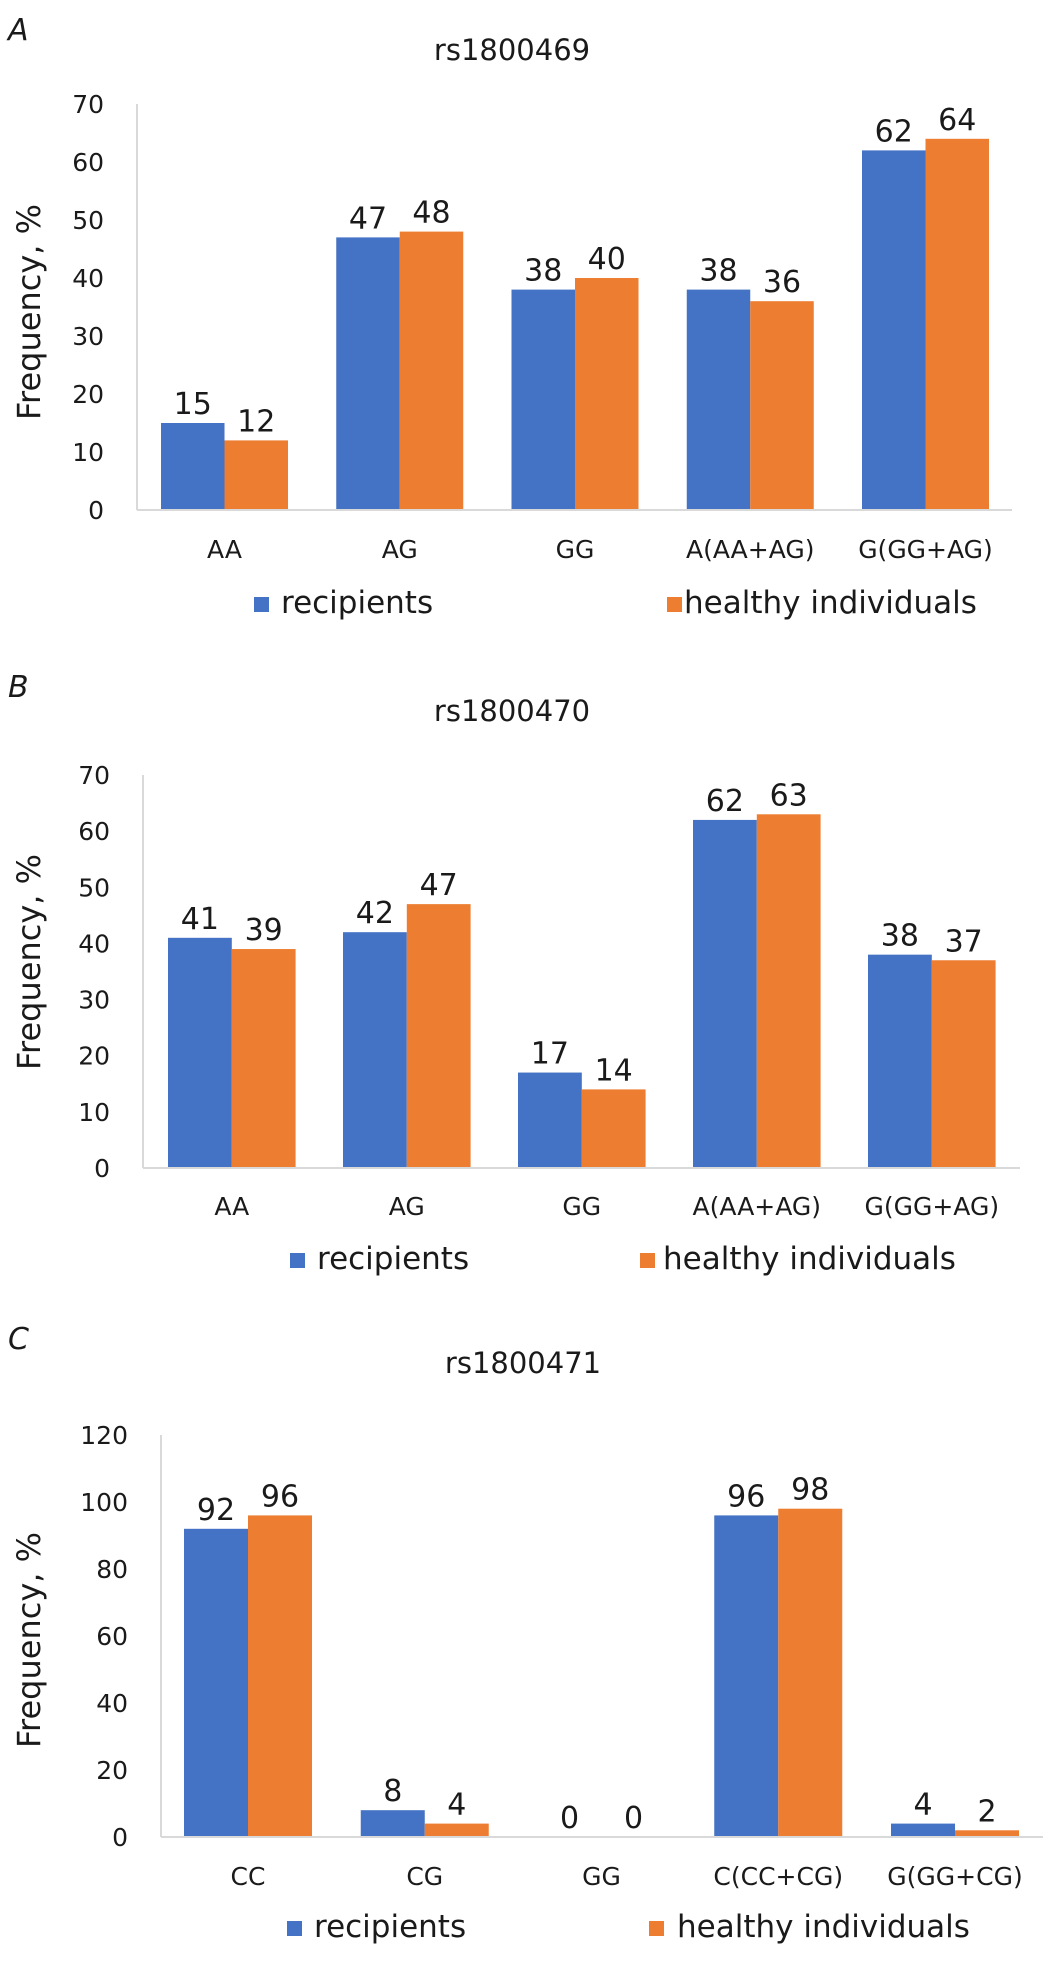 The image size is (1043, 1974). What do you see at coordinates (18, 687) in the screenshot?
I see `panel-label-b: B` at bounding box center [18, 687].